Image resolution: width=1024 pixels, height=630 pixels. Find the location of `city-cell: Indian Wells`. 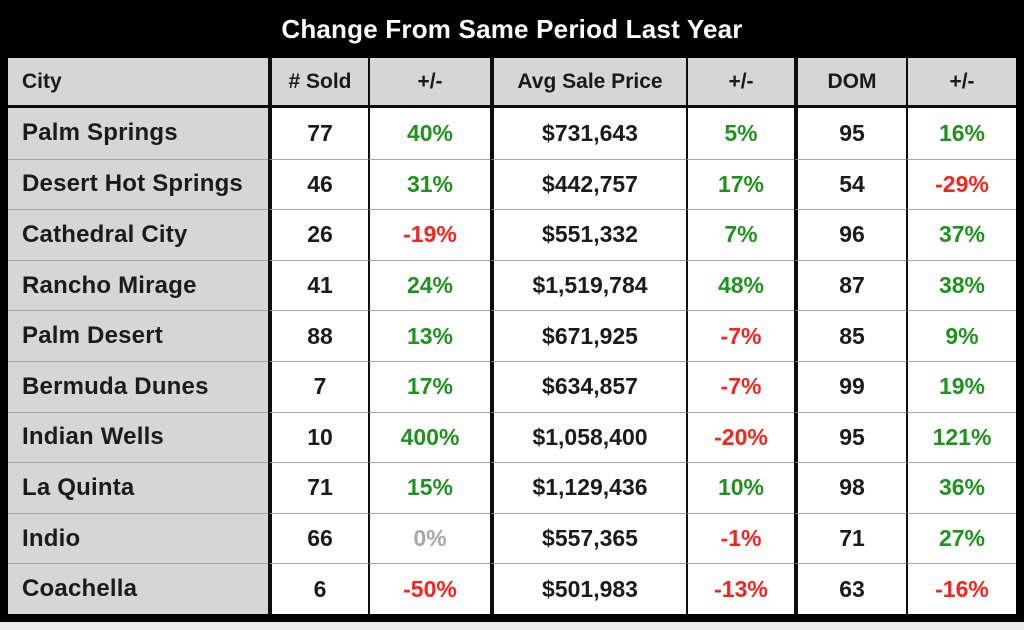

city-cell: Indian Wells is located at coordinates (138, 437).